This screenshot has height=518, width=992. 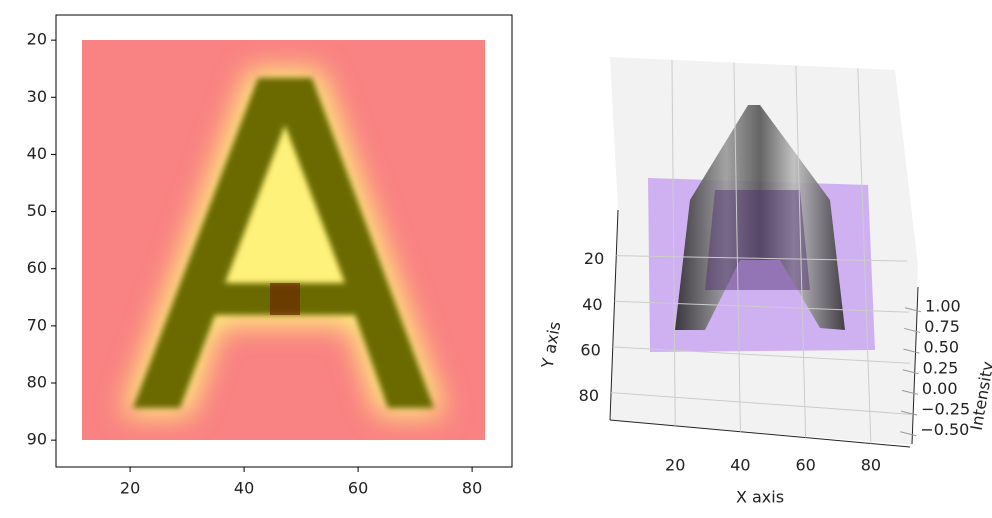 I want to click on y-tick-label: 70, so click(x=37, y=324).